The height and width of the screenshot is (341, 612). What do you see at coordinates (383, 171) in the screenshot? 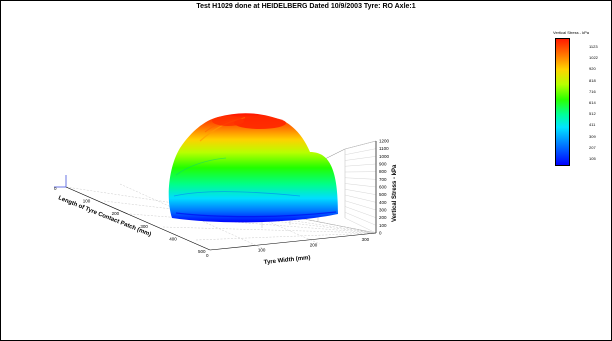
I see `z-tick-label: 800` at bounding box center [383, 171].